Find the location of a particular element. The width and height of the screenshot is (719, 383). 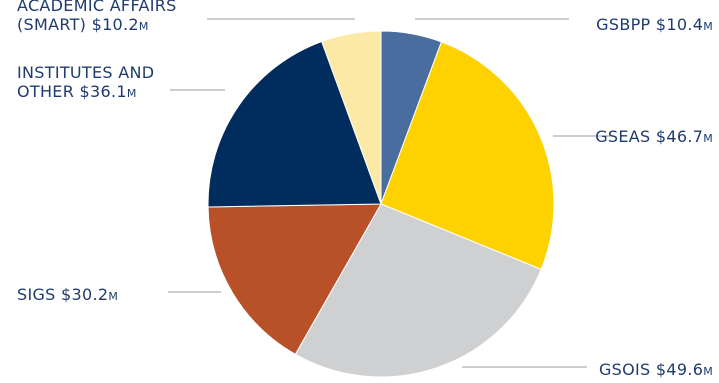

slice-label-gsbpp: GSBPP $10.4M is located at coordinates (654, 24).